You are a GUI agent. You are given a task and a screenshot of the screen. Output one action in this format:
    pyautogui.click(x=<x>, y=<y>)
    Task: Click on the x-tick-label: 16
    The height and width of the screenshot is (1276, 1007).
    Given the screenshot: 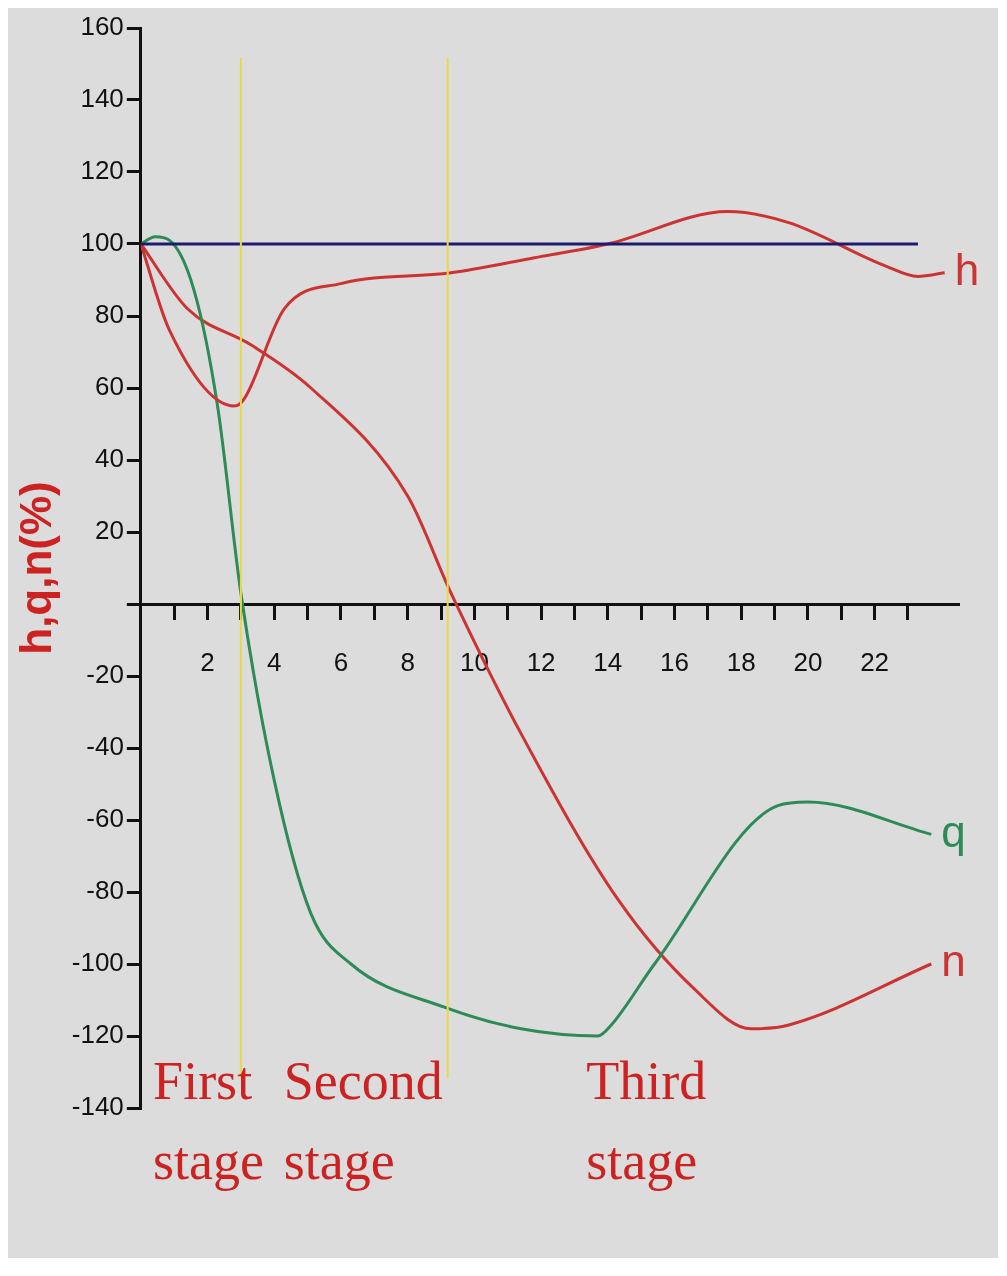 What is the action you would take?
    pyautogui.click(x=674, y=661)
    